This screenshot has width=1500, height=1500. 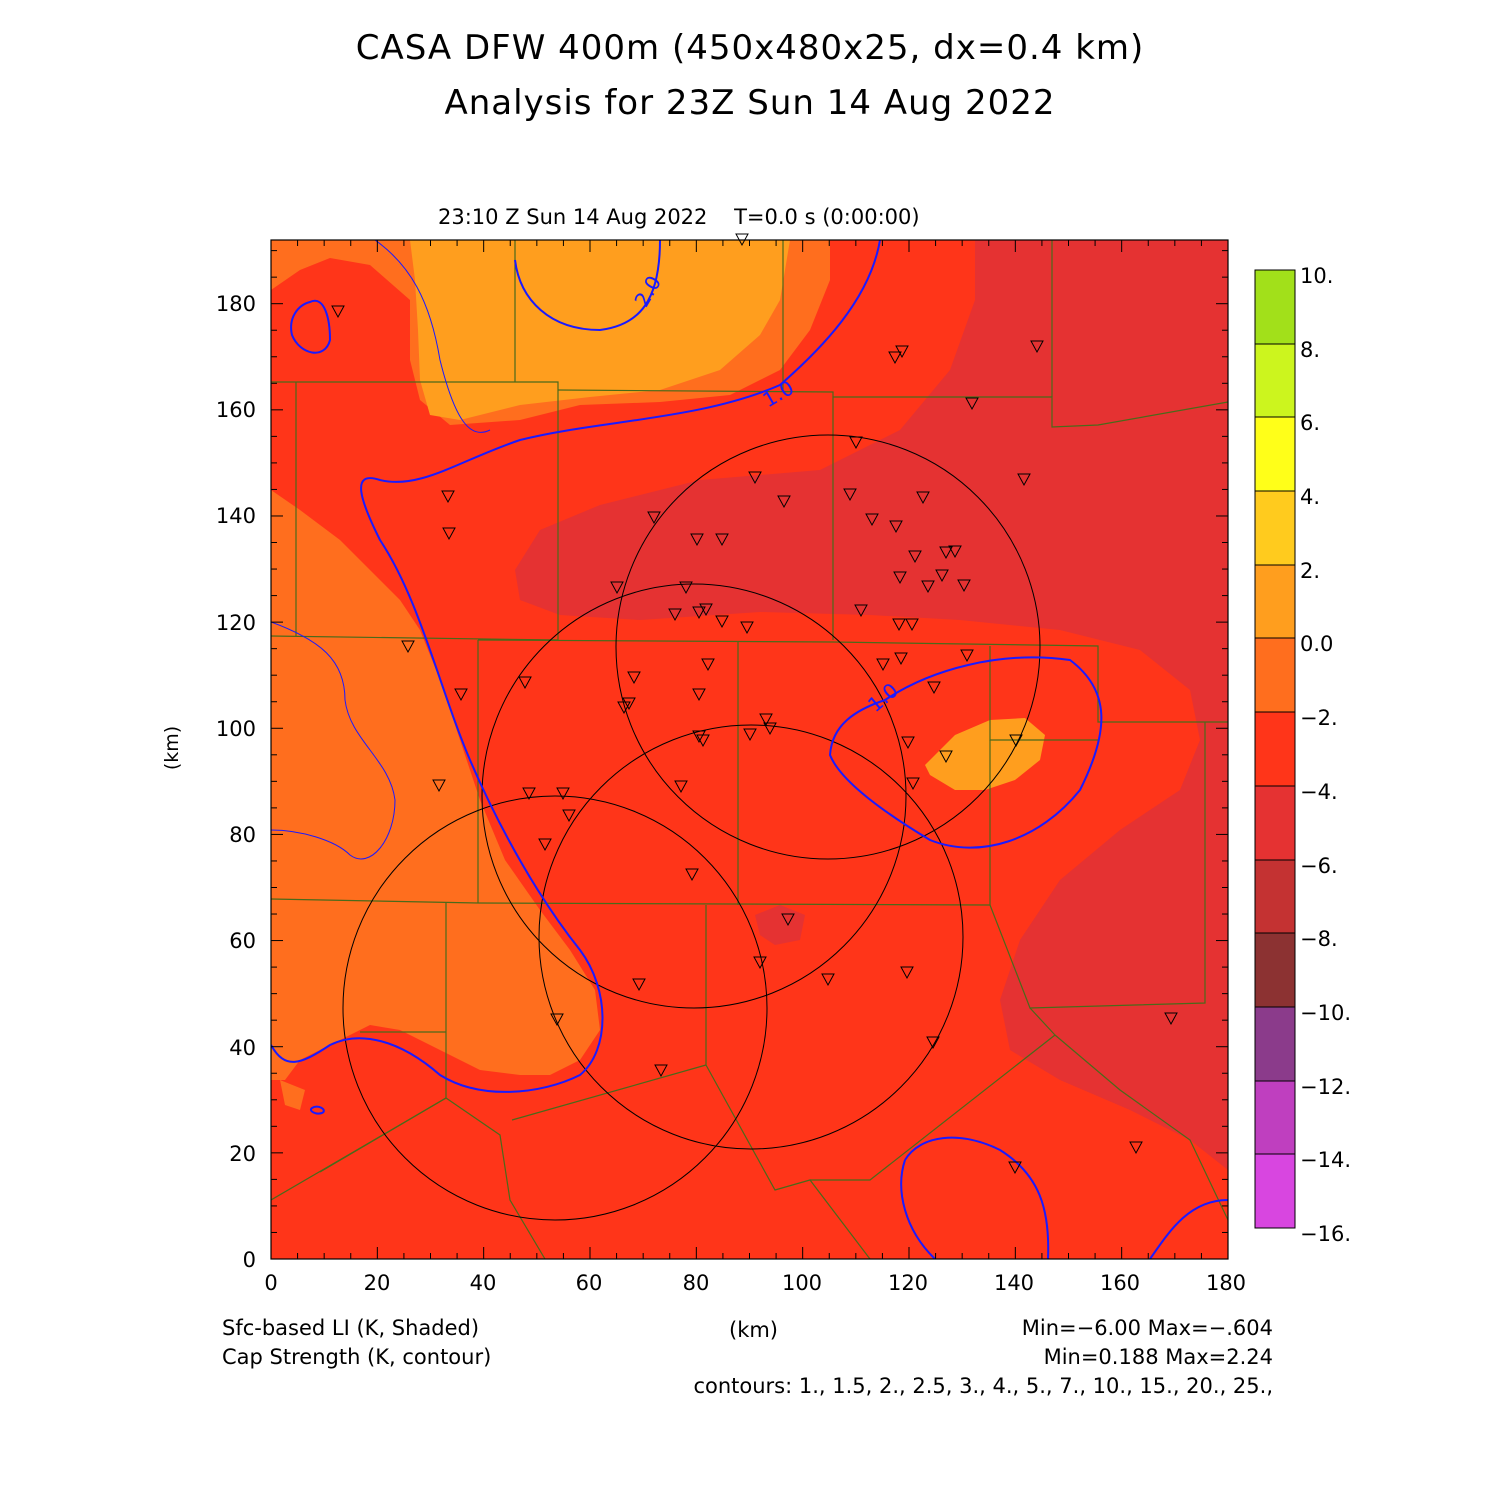 What do you see at coordinates (242, 941) in the screenshot?
I see `y-tick-label: 60` at bounding box center [242, 941].